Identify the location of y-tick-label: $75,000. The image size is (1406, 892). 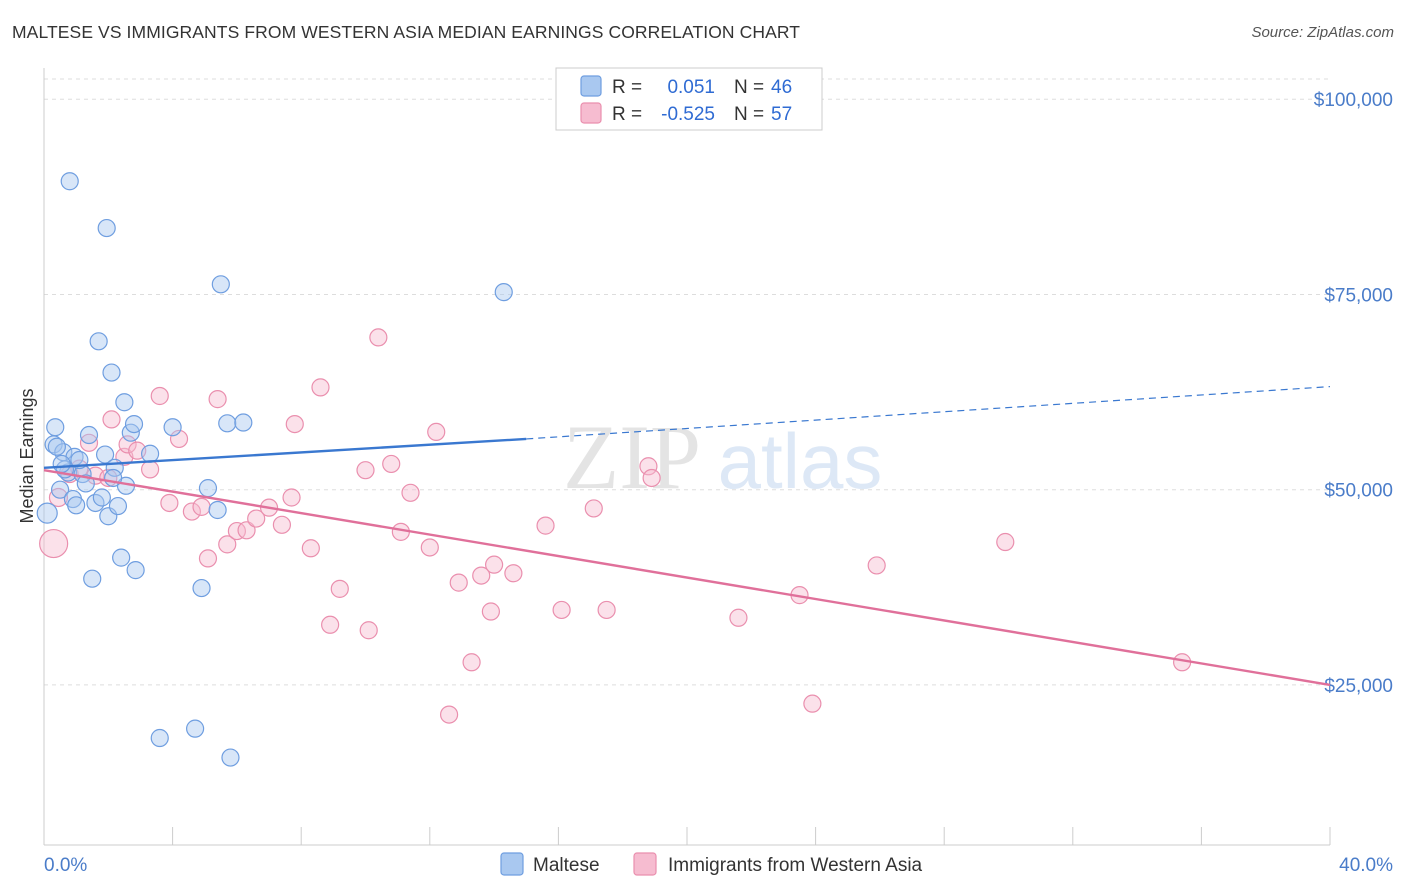
(1358, 295).